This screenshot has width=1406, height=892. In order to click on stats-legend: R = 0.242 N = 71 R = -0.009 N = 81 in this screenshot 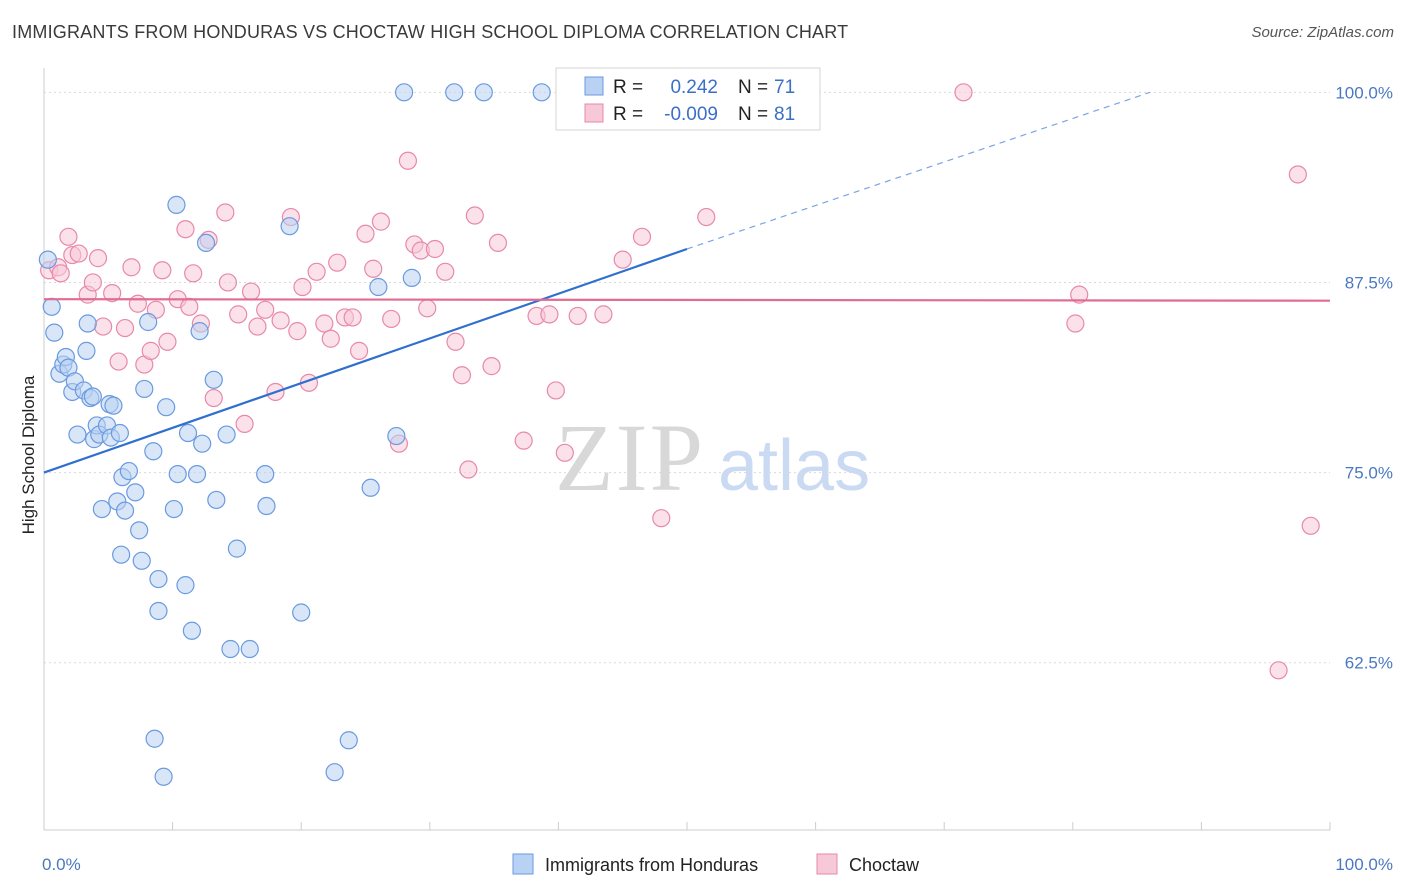, I will do `click(688, 99)`.